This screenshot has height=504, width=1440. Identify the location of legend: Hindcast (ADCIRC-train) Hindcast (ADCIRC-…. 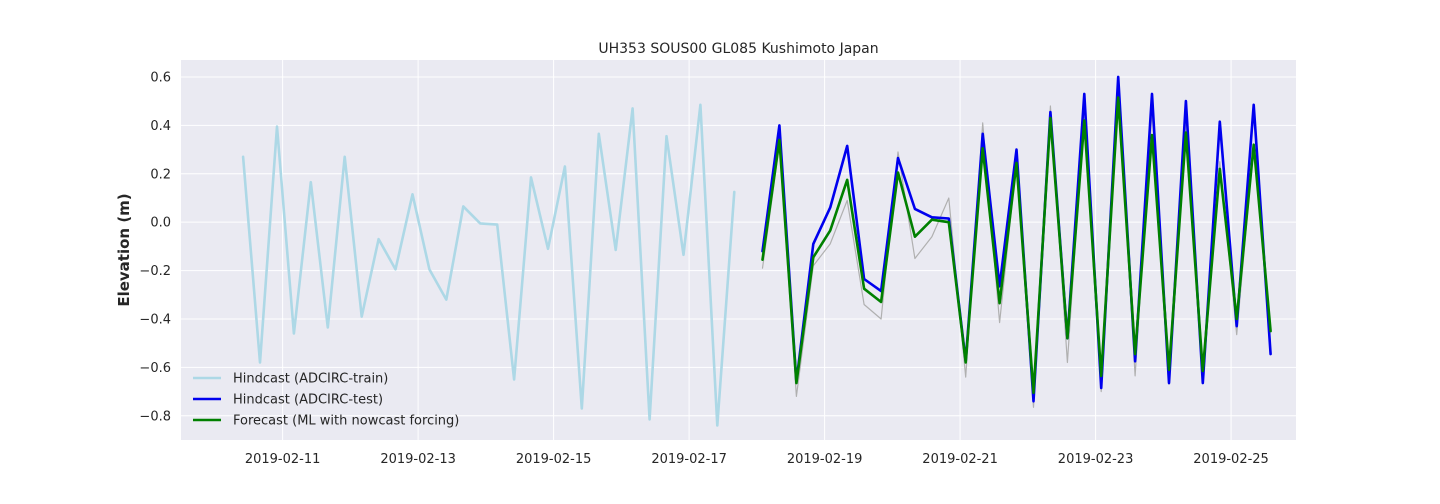
(326, 400).